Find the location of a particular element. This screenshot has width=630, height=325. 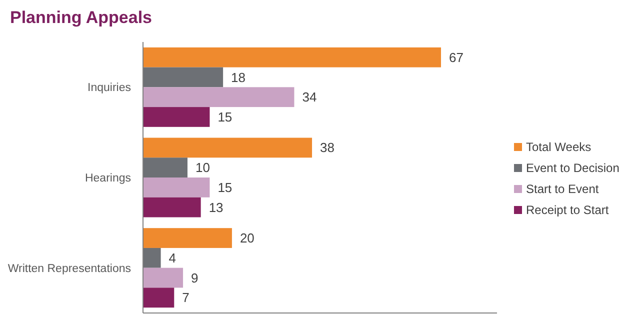

data-label: 18 is located at coordinates (238, 77).